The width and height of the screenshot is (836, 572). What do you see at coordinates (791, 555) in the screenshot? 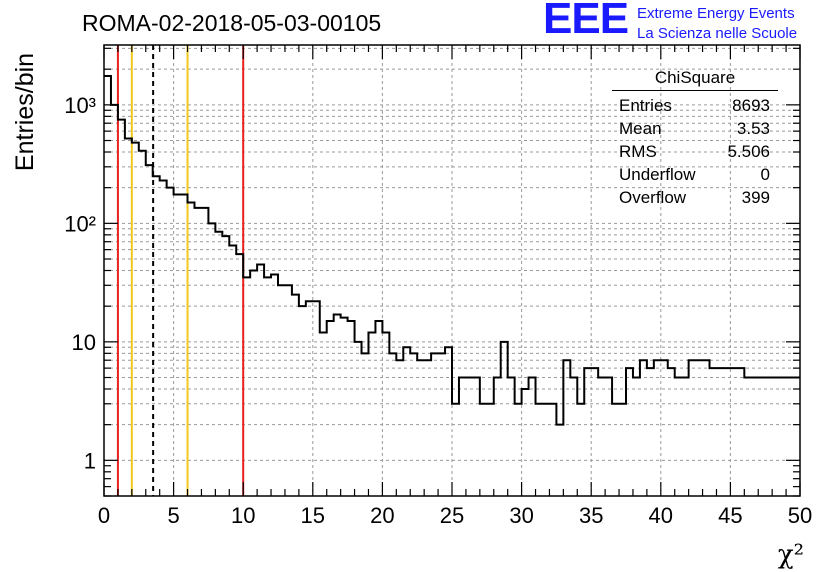
I see `x-axis-label: χ²` at bounding box center [791, 555].